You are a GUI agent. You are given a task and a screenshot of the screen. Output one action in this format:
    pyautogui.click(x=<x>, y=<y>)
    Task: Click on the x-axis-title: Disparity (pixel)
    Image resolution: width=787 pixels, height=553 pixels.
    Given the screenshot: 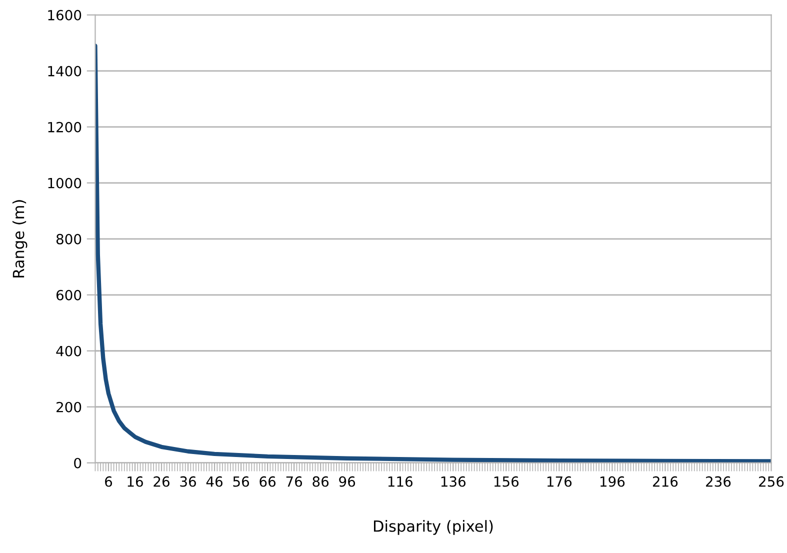 What is the action you would take?
    pyautogui.click(x=433, y=527)
    